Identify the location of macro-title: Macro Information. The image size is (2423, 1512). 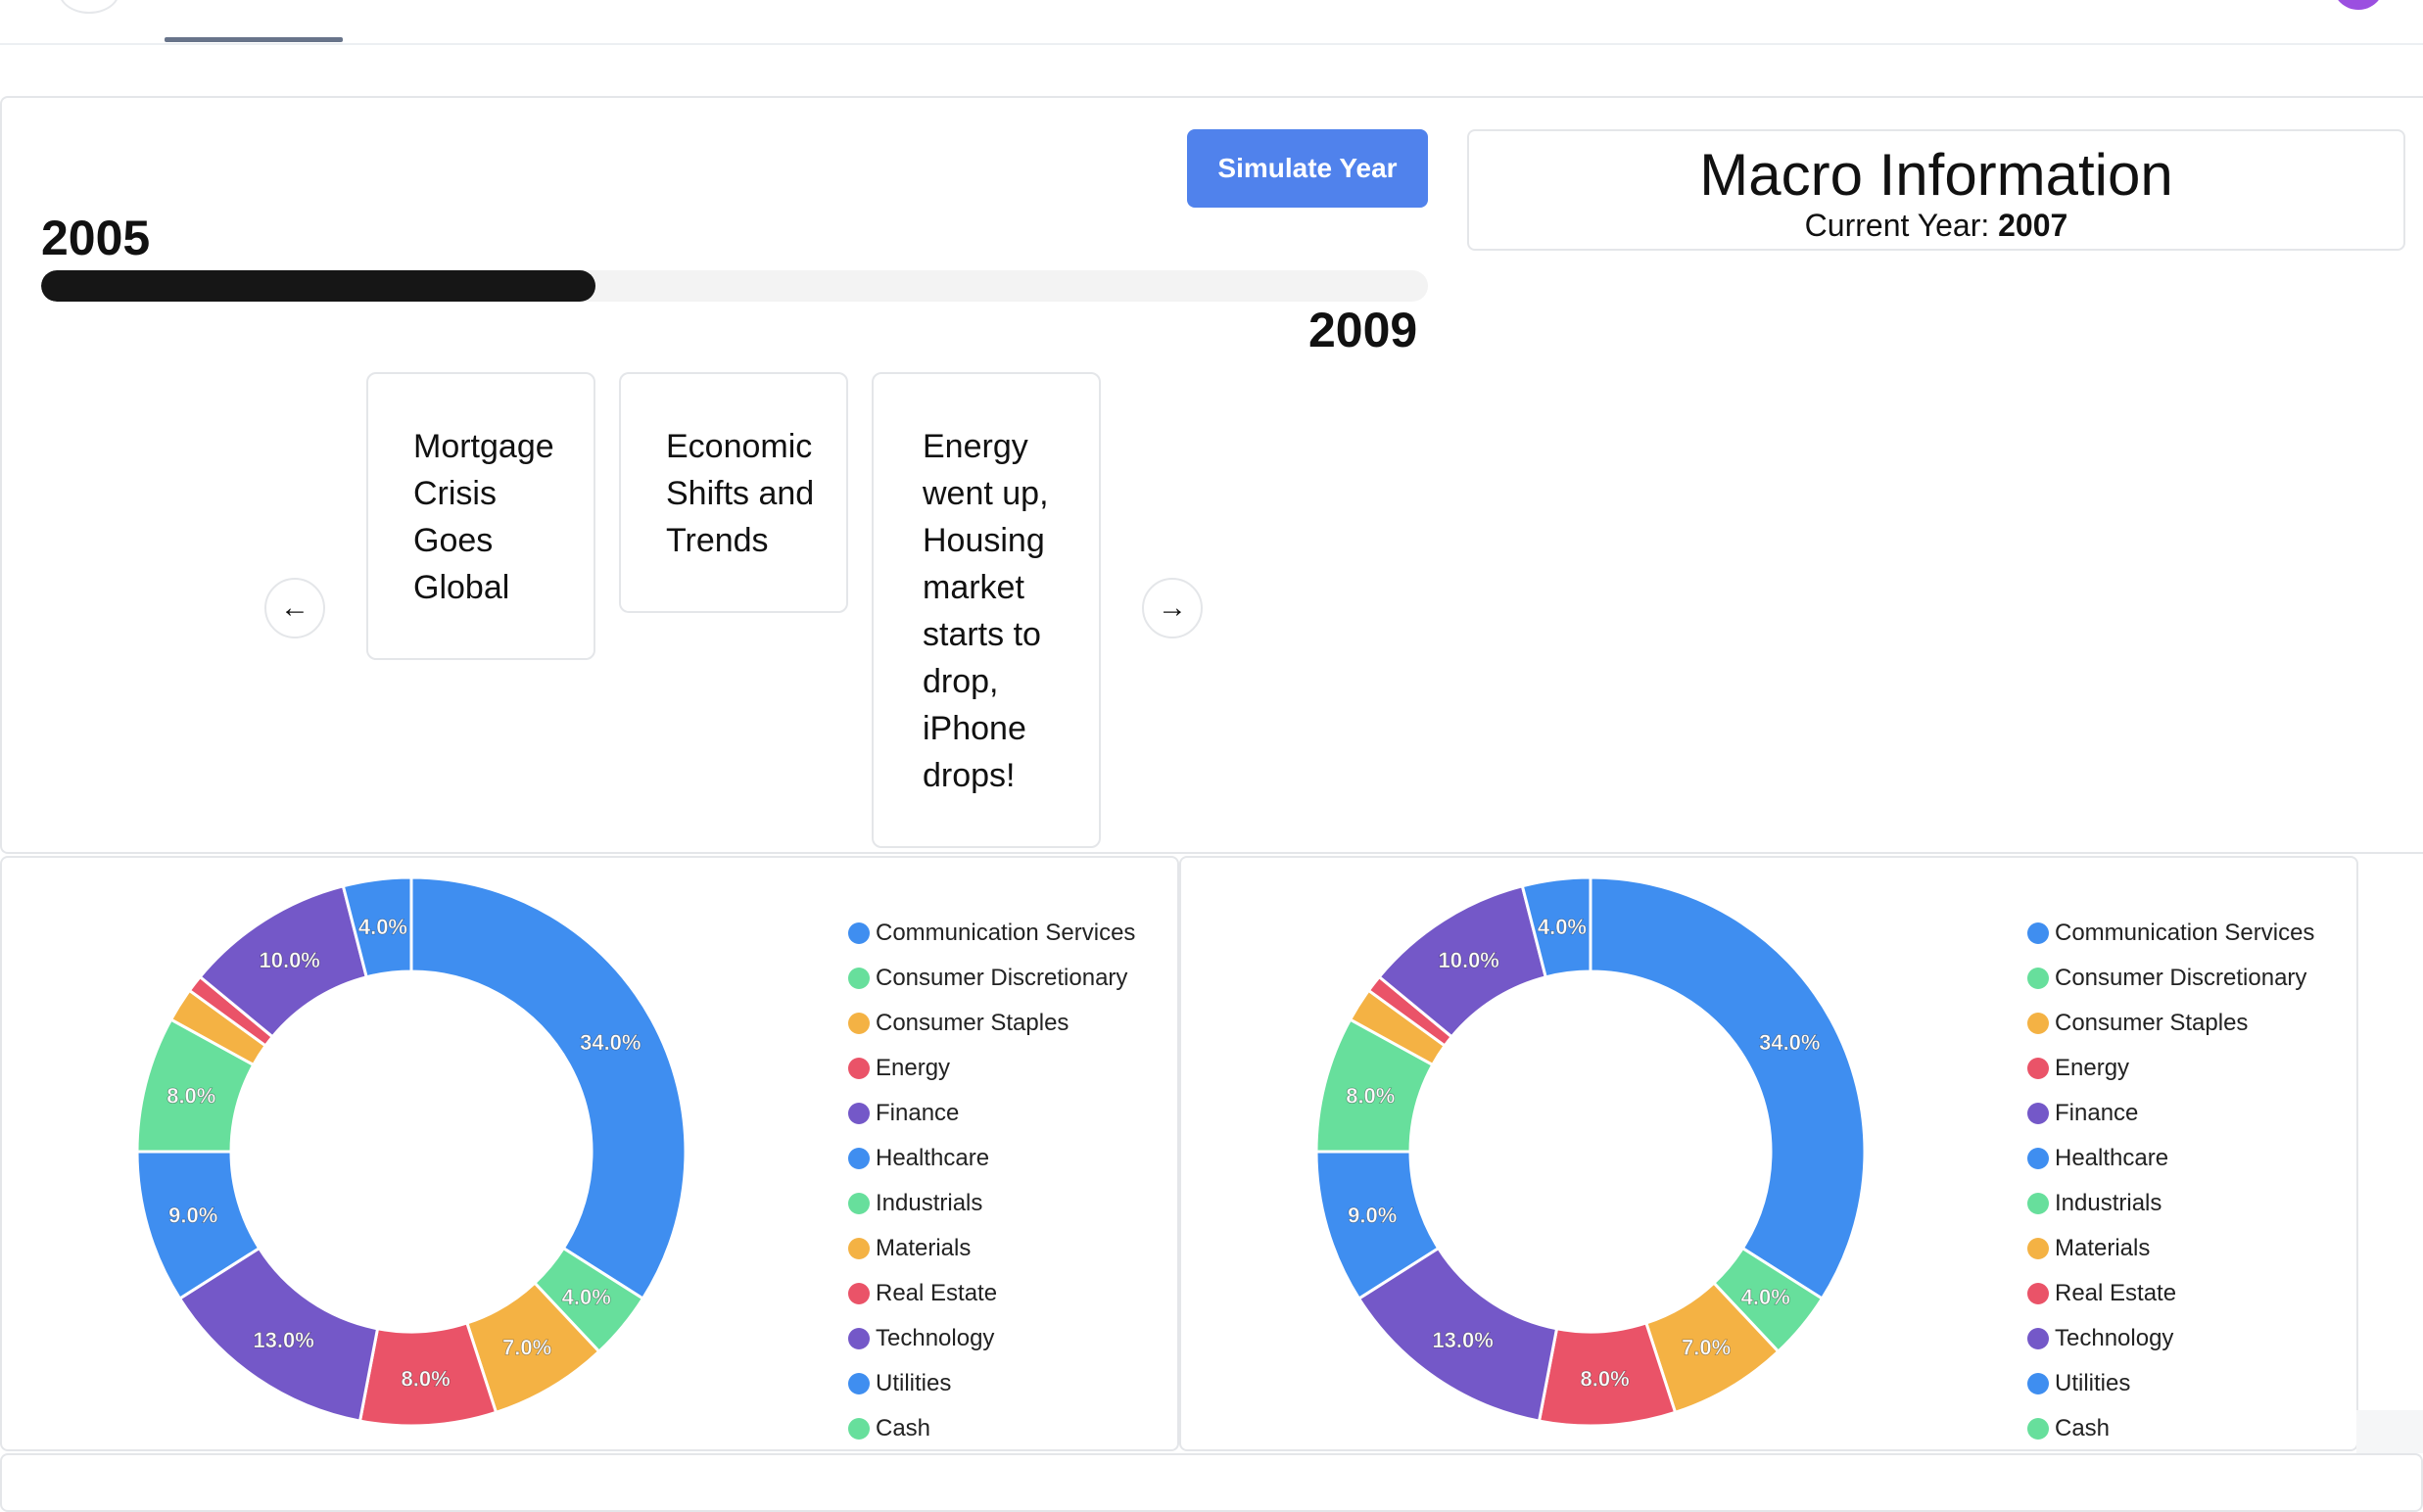
(1936, 175).